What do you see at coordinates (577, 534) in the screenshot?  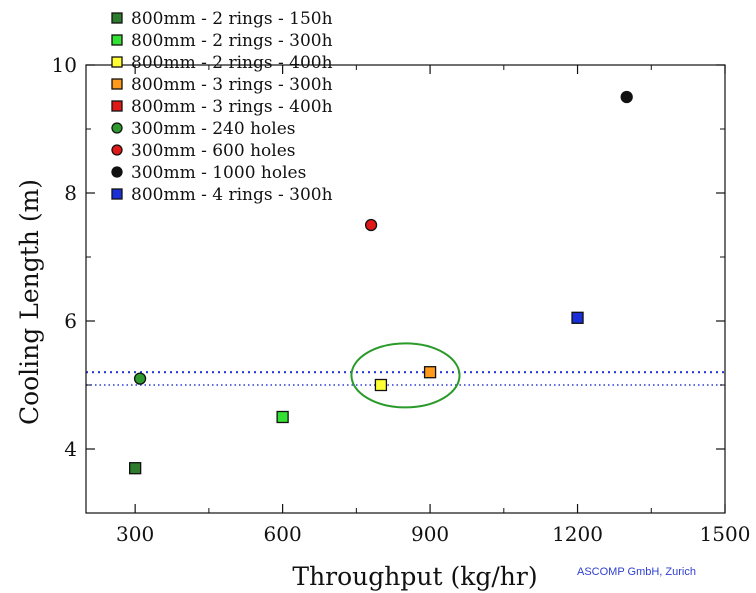 I see `x-tick-label: 1200` at bounding box center [577, 534].